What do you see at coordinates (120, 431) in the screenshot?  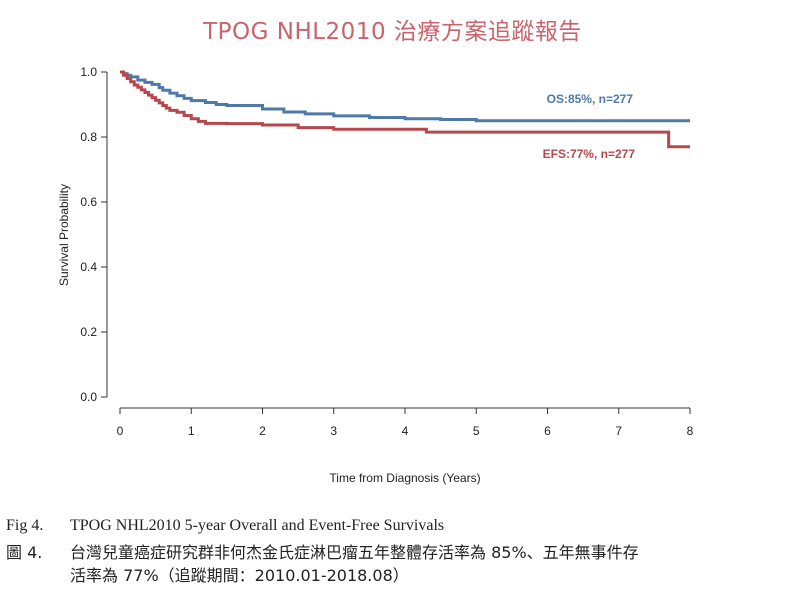 I see `x-tick-label-0: 0` at bounding box center [120, 431].